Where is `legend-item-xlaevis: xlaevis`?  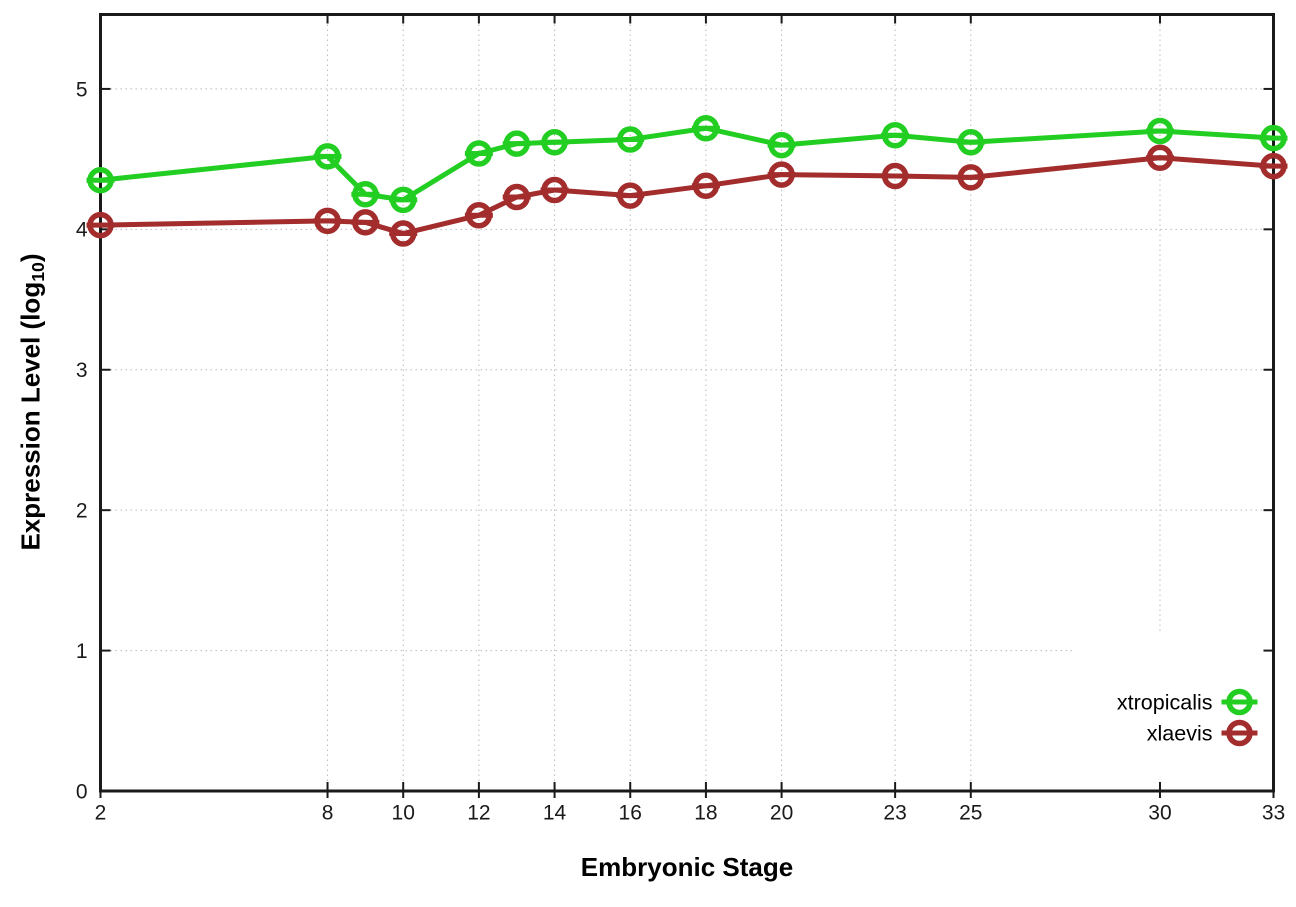
legend-item-xlaevis: xlaevis is located at coordinates (1202, 733).